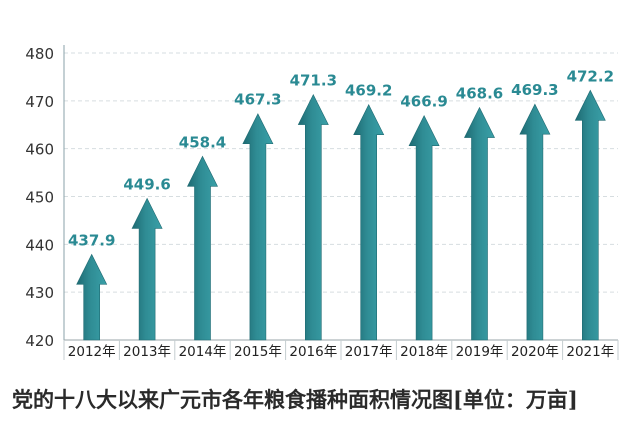 The height and width of the screenshot is (424, 629). I want to click on y-tick-label: 430, so click(39, 293).